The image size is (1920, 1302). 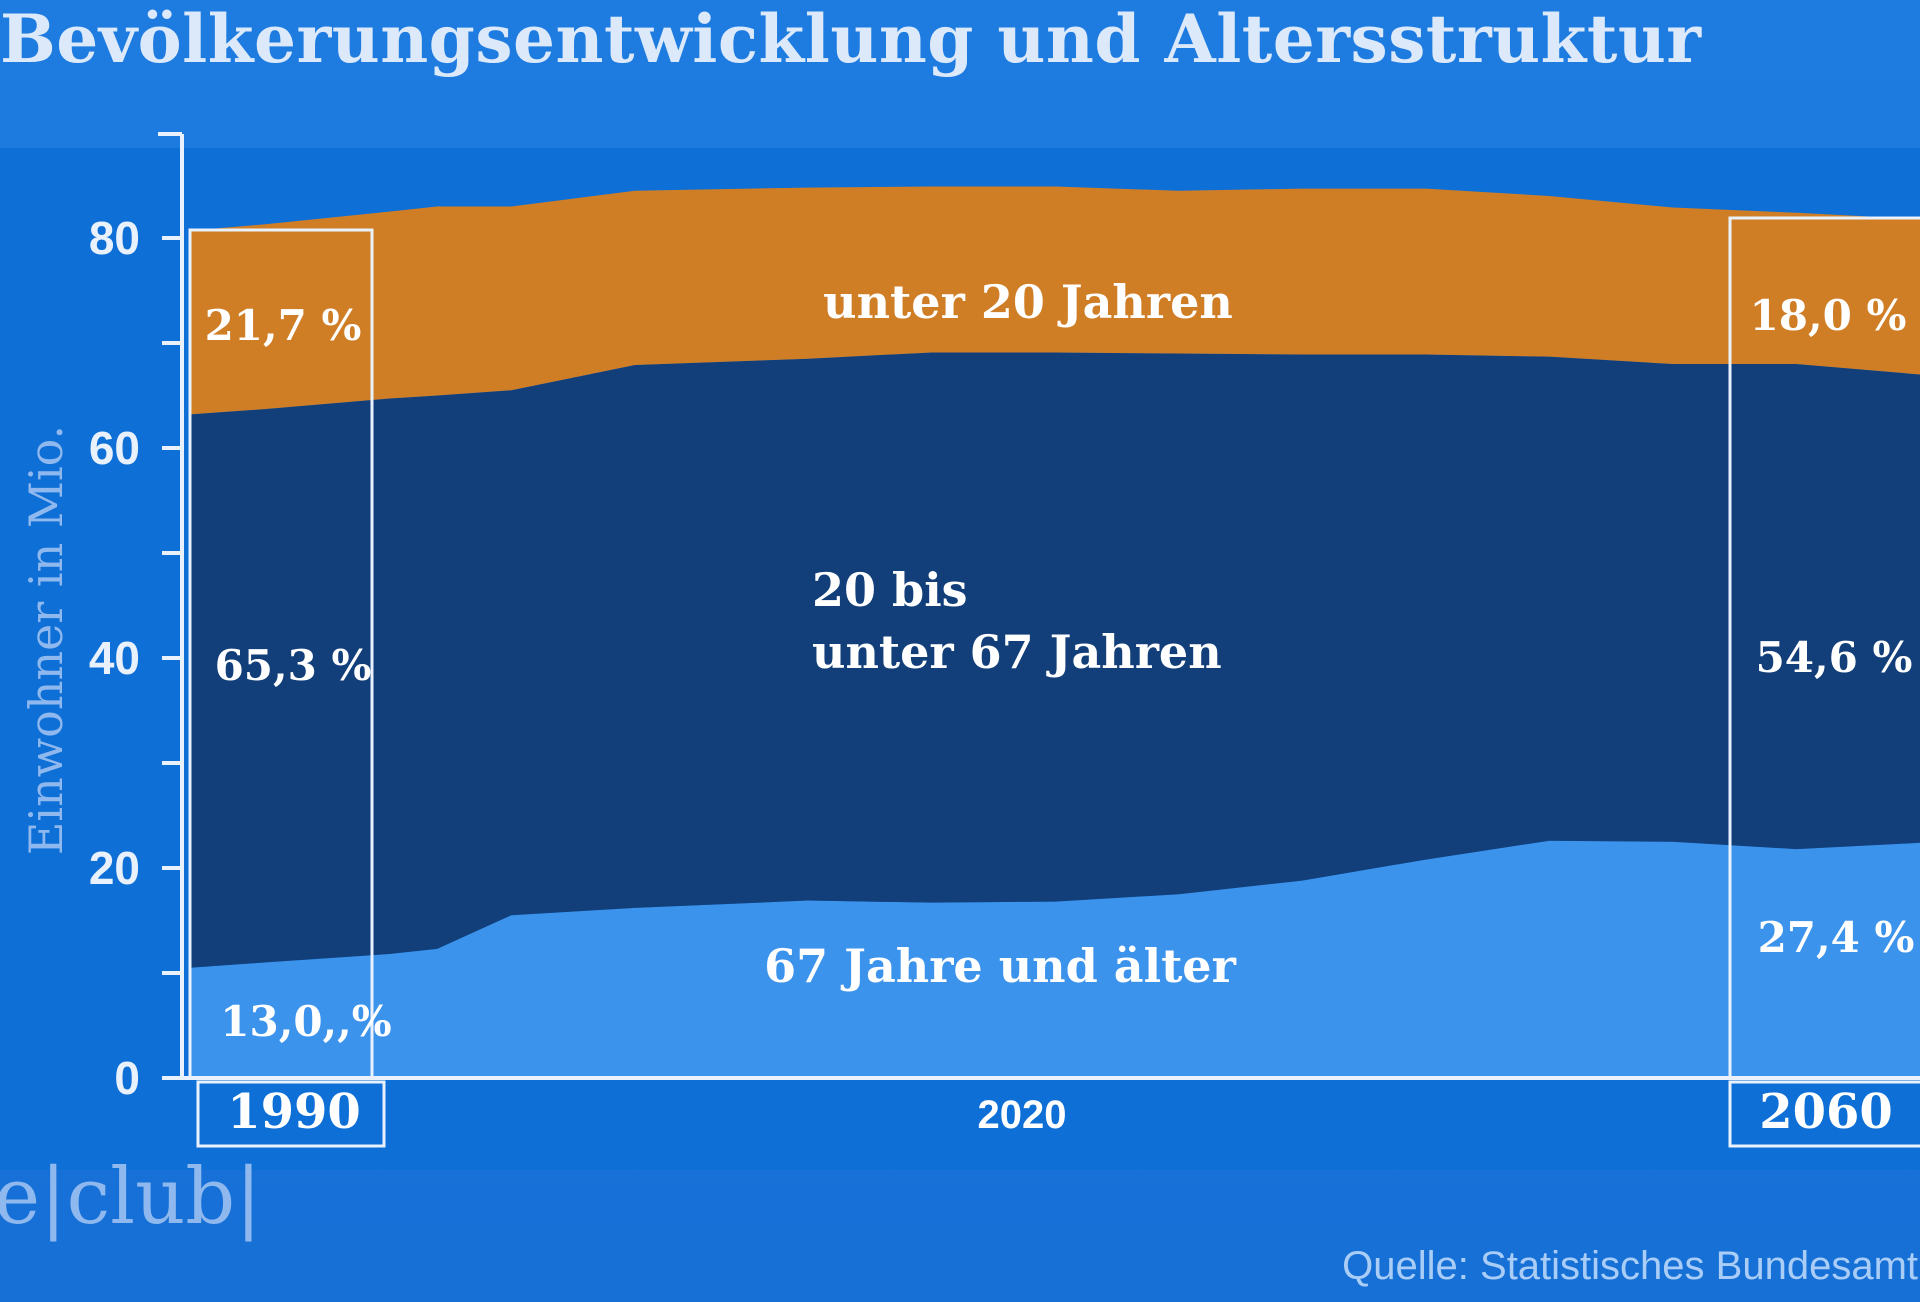 What do you see at coordinates (114, 658) in the screenshot?
I see `y-tick-label: 40` at bounding box center [114, 658].